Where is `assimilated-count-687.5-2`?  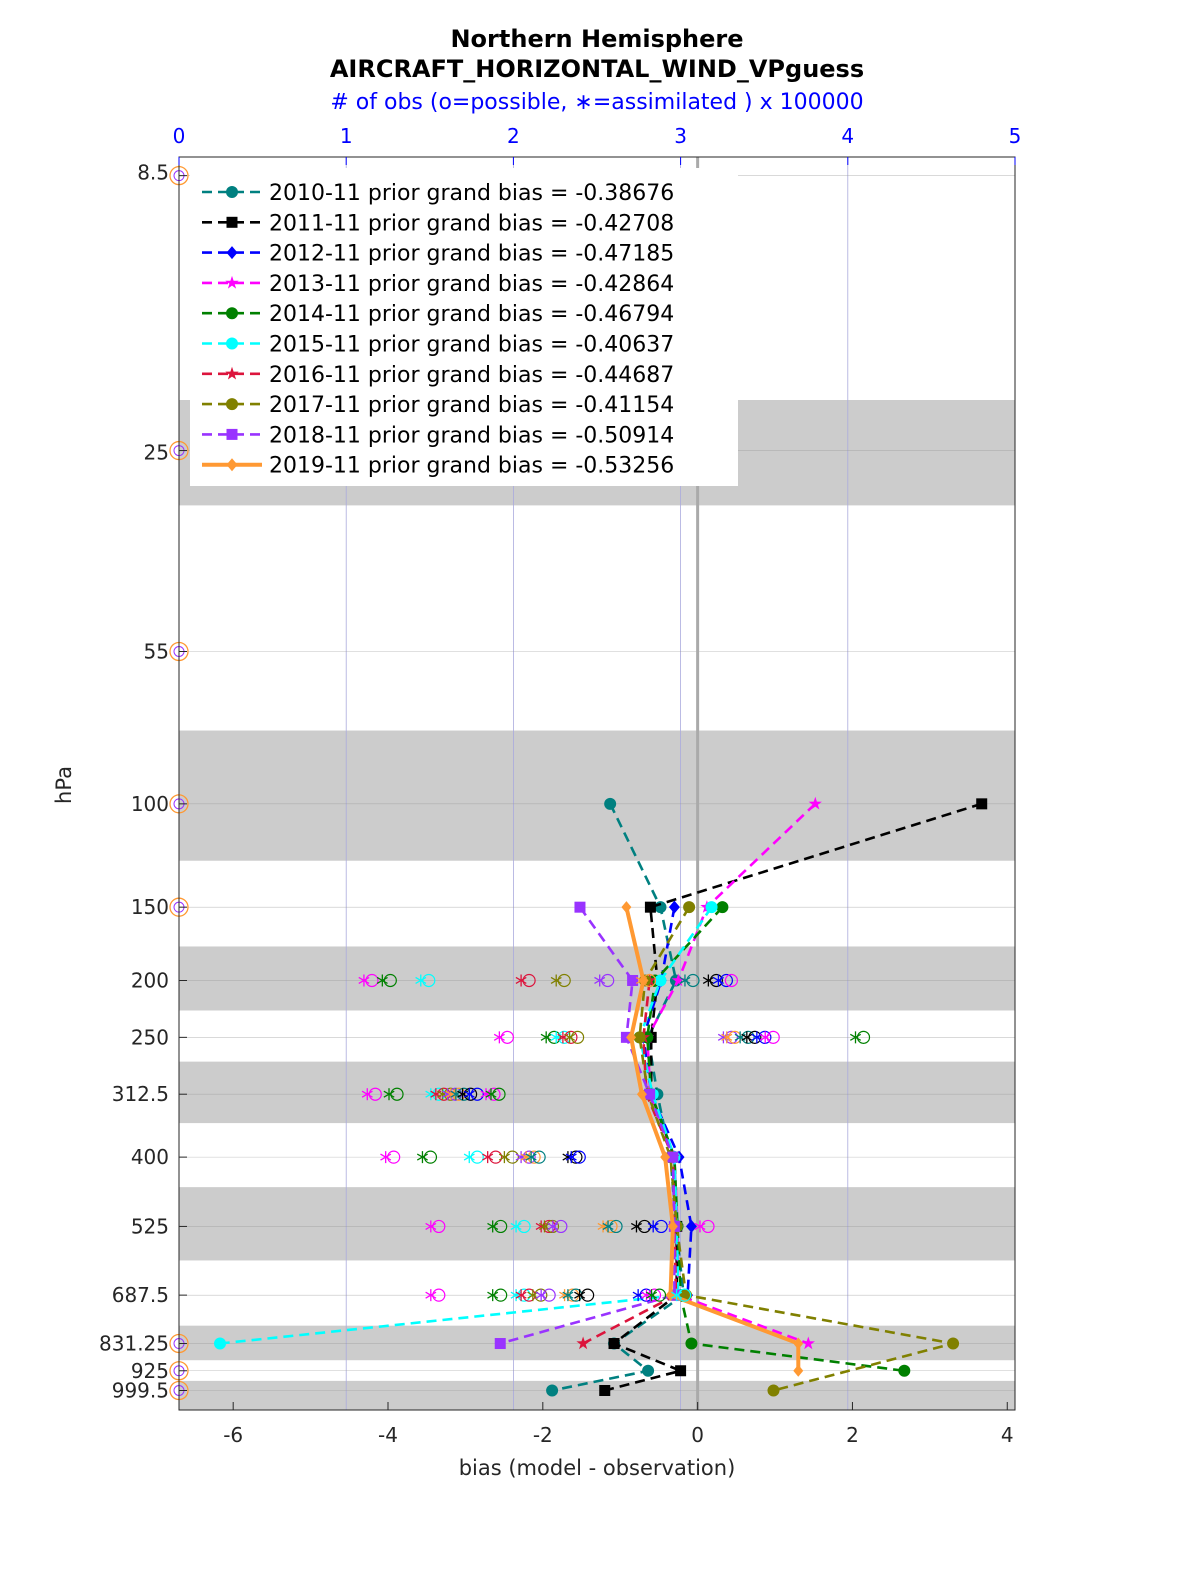 assimilated-count-687.5-2 is located at coordinates (516, 1295).